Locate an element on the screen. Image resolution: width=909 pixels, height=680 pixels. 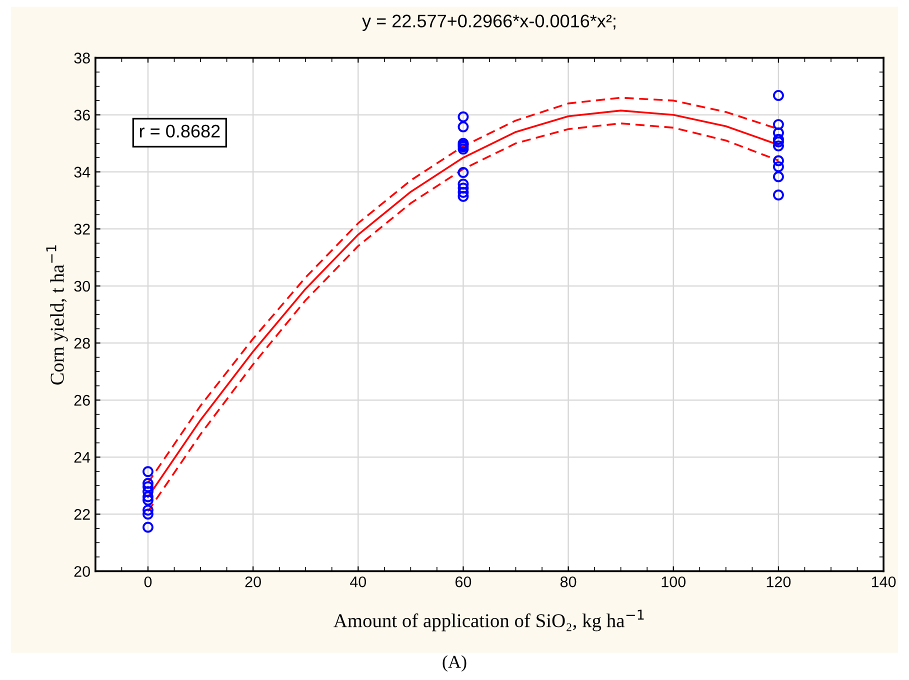
y-axis-title: Corn yield, t ha$^{−1}$ is located at coordinates (57, 315).